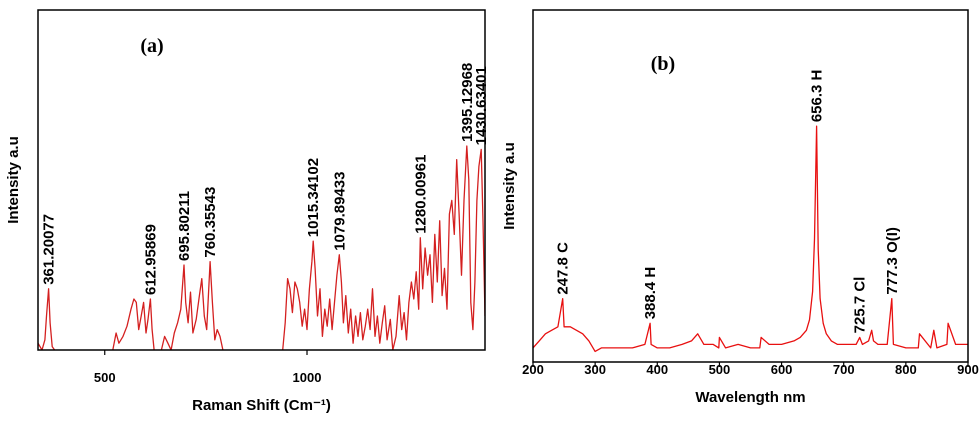  I want to click on peak-label: 656.3 H, so click(817, 96).